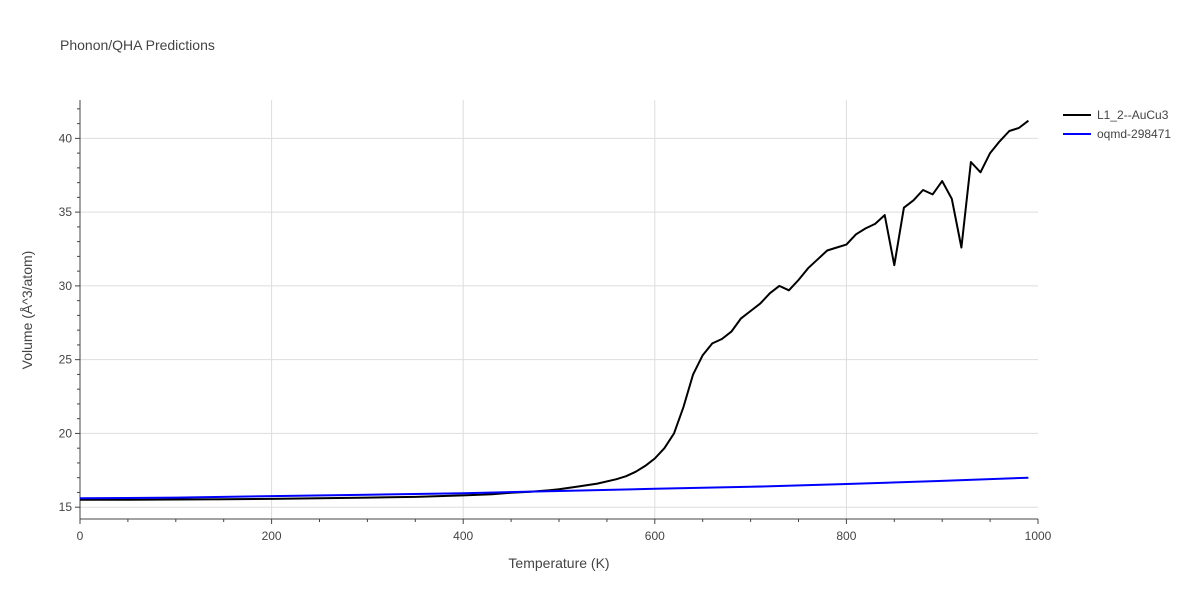 The width and height of the screenshot is (1200, 605). I want to click on y-tick-label: 20, so click(66, 433).